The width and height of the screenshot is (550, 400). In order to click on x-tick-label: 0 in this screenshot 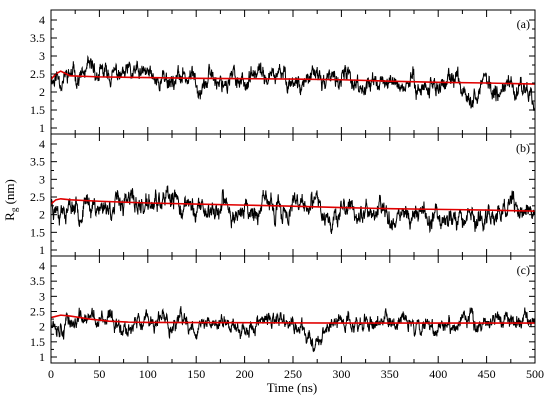, I will do `click(51, 374)`.